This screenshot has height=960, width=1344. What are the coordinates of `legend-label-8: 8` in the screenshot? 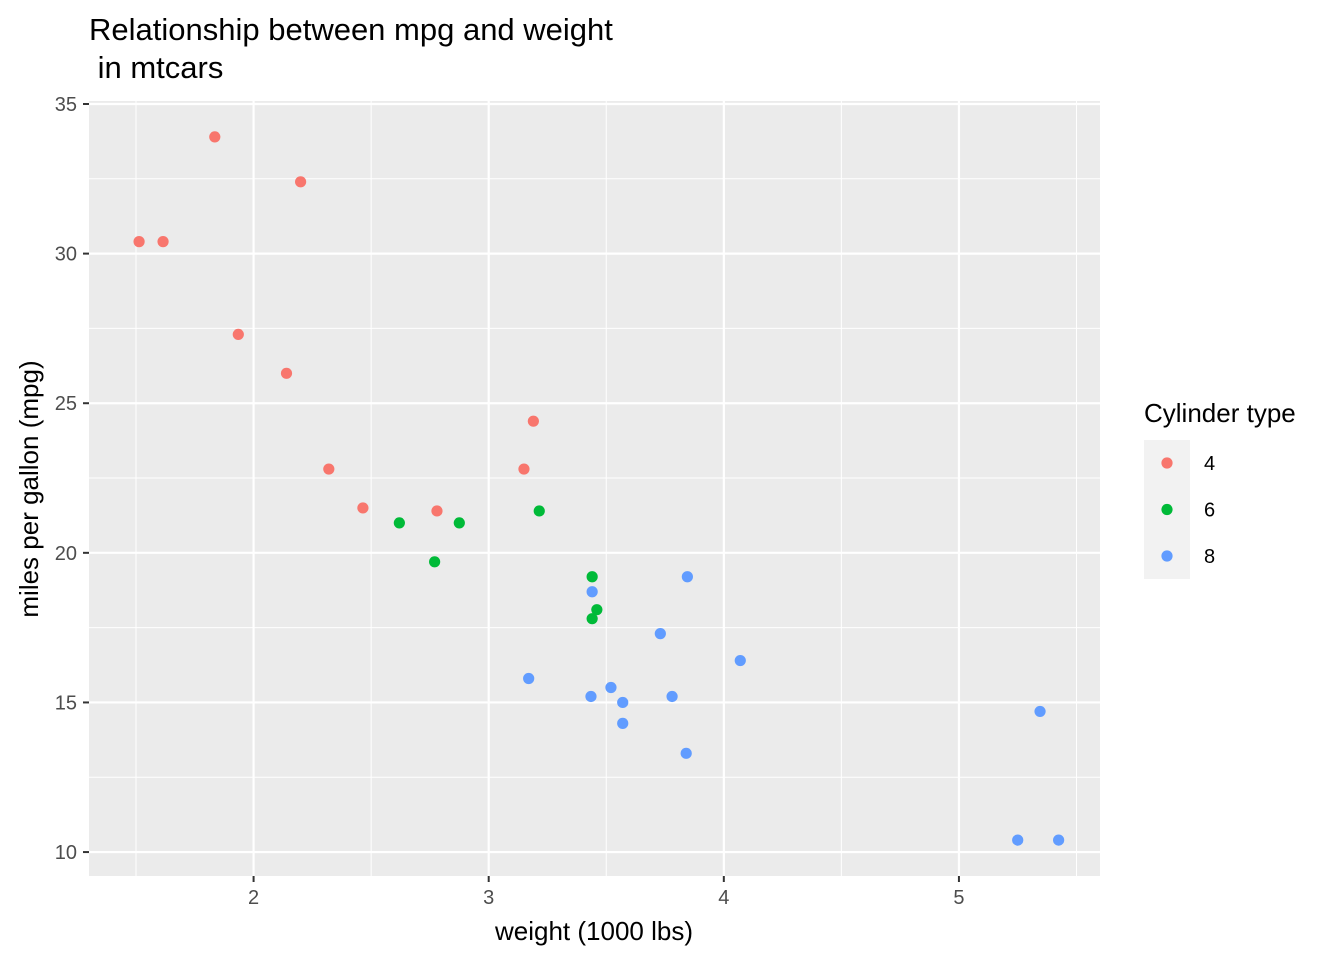 It's located at (1209, 557).